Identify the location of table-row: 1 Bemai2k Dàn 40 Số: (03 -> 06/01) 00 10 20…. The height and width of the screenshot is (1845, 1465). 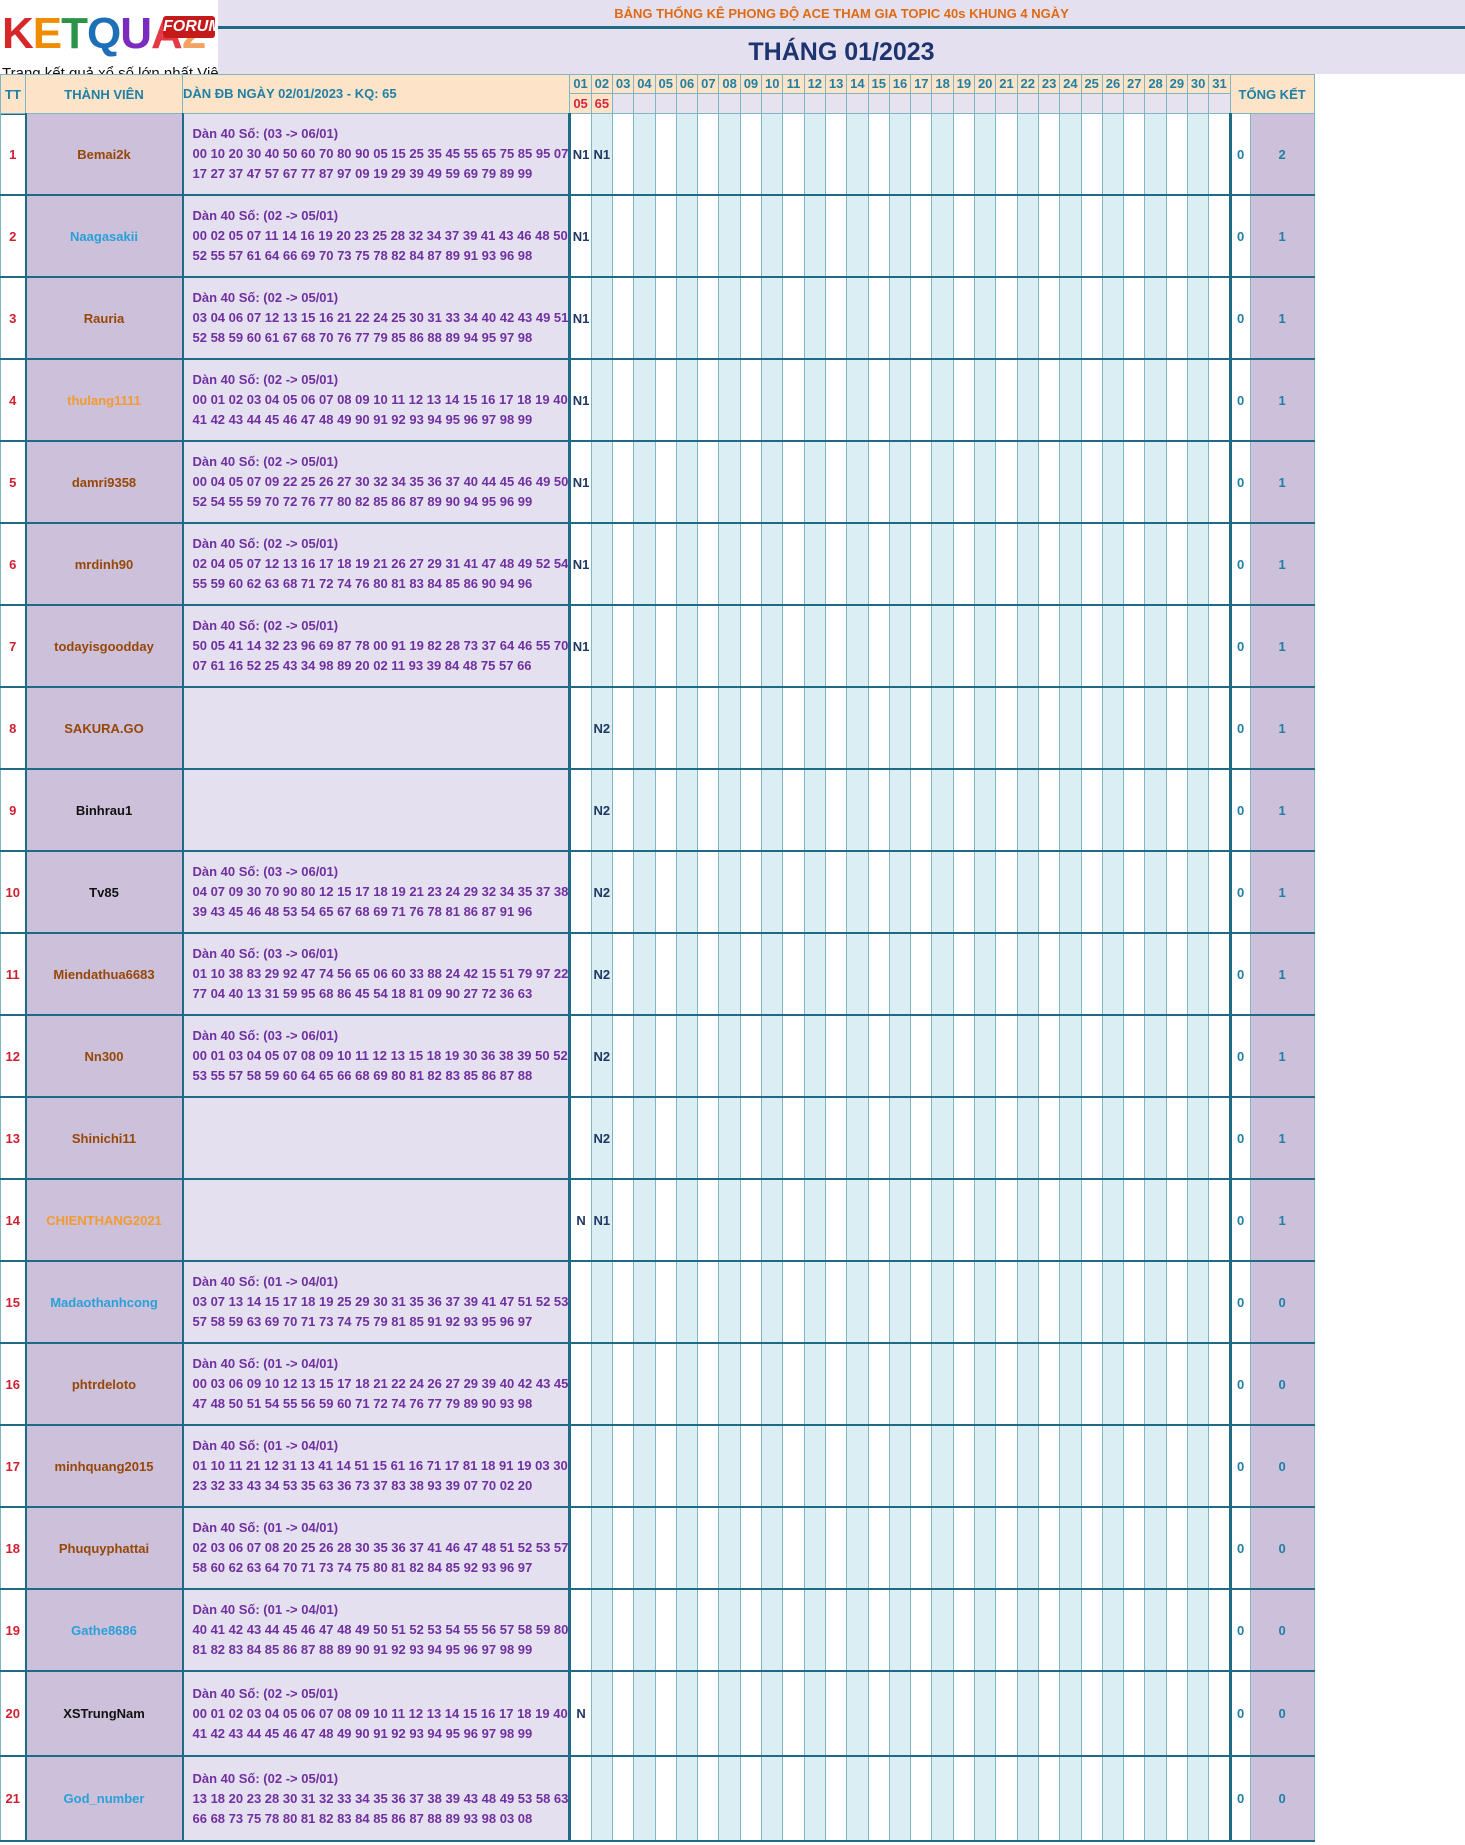
(657, 154).